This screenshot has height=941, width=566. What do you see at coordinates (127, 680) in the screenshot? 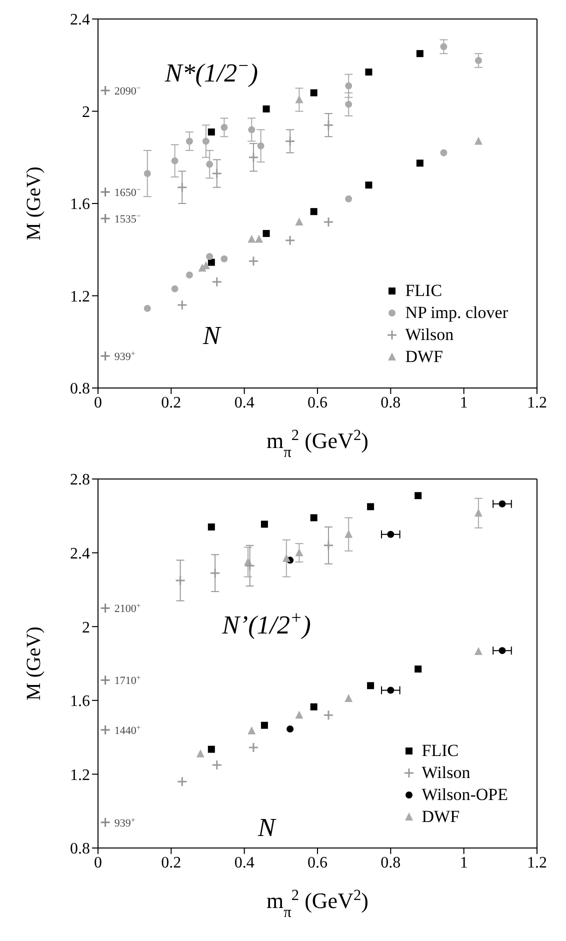
I see `annotation: 1710$^{+}$` at bounding box center [127, 680].